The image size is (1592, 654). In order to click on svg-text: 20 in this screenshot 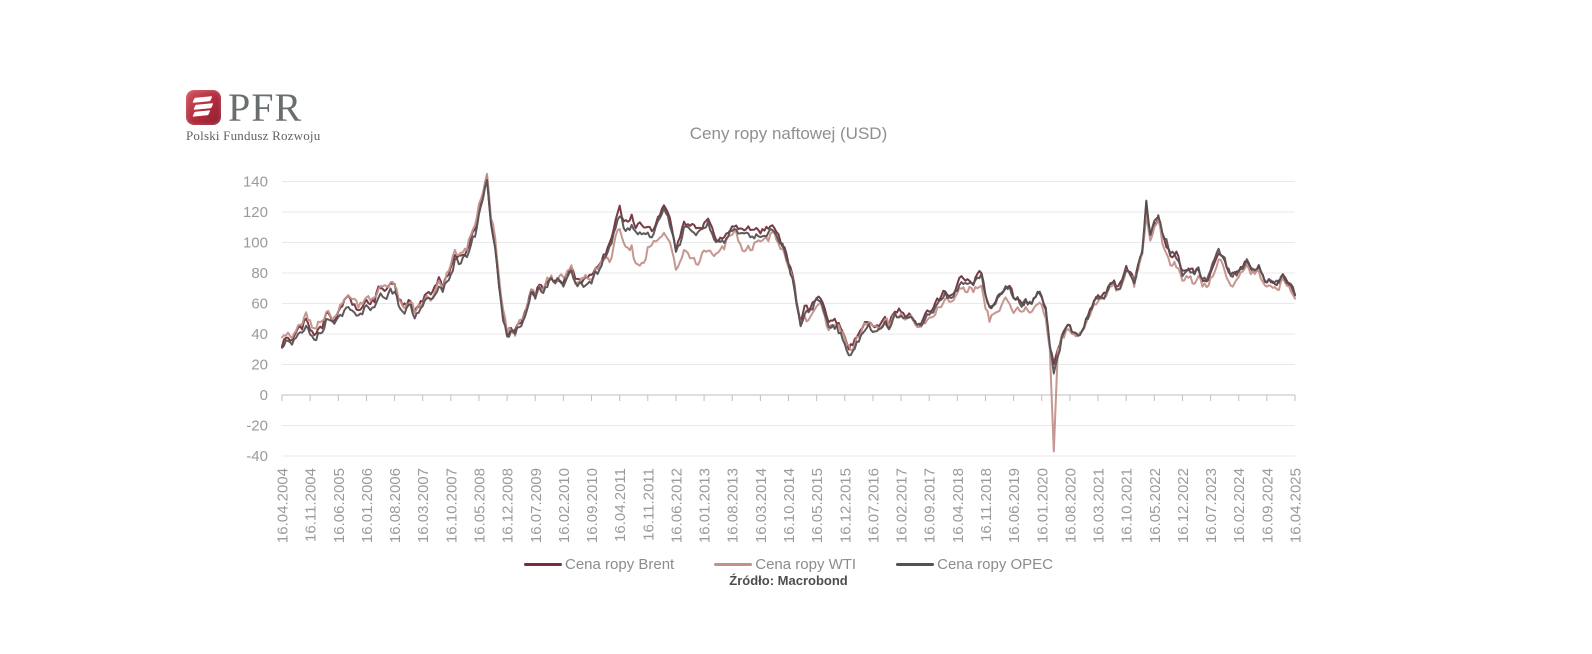, I will do `click(259, 365)`.